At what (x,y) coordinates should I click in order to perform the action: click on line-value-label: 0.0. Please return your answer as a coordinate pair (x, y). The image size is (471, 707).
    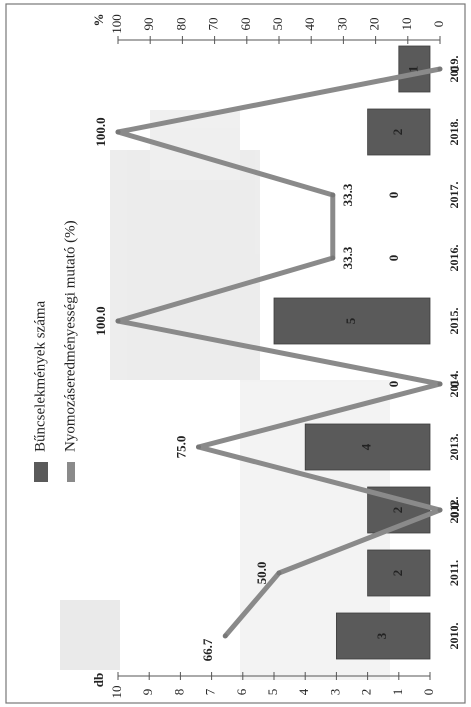
    Looking at the image, I should click on (454, 510).